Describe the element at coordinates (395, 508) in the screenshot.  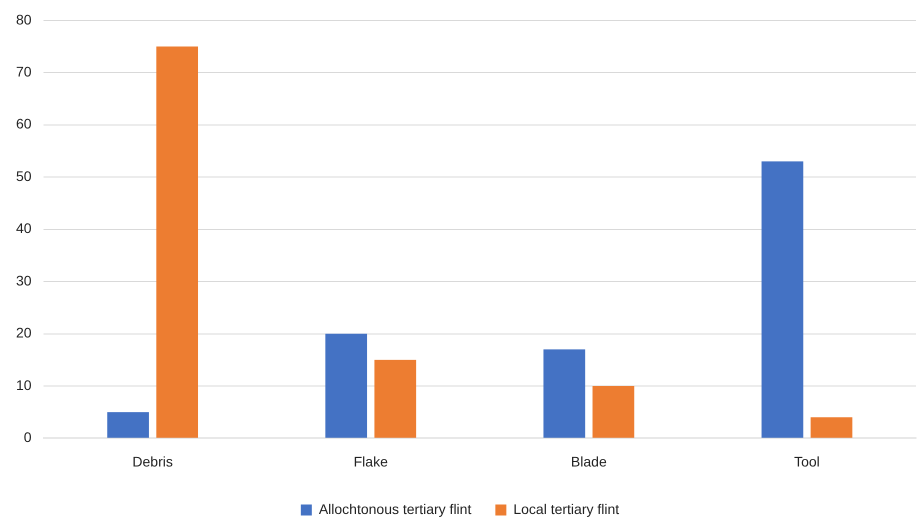
I see `legend-label: Allochtonous tertiary flint` at that location.